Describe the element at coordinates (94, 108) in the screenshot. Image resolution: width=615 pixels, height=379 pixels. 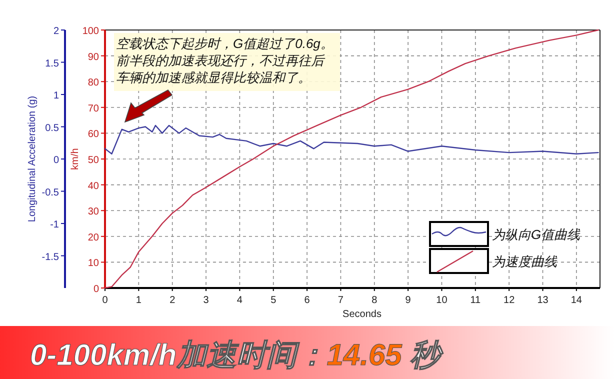
I see `y-tick-label: 70` at that location.